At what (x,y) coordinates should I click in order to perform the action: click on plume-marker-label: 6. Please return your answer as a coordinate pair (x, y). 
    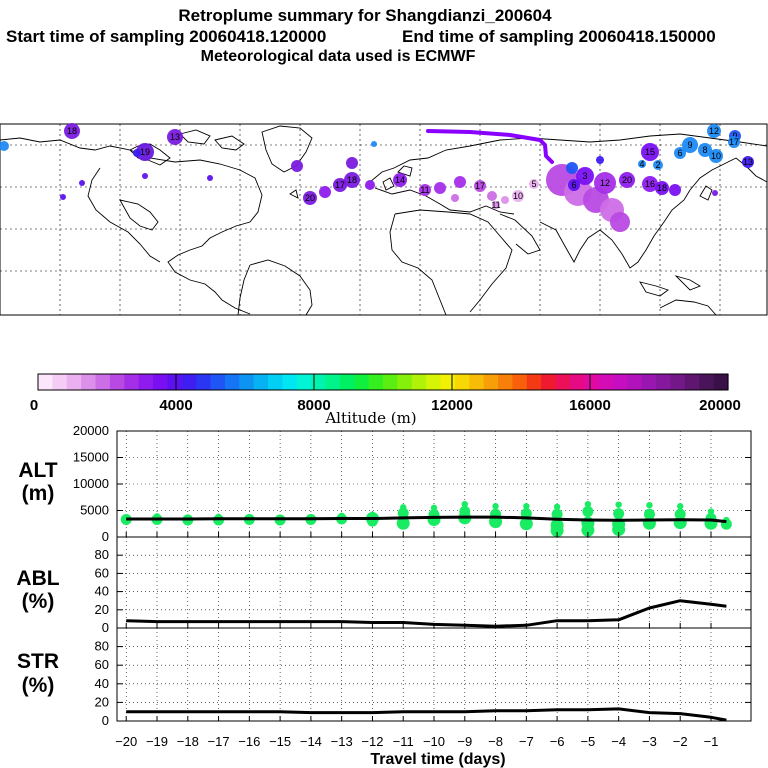
    Looking at the image, I should click on (573, 185).